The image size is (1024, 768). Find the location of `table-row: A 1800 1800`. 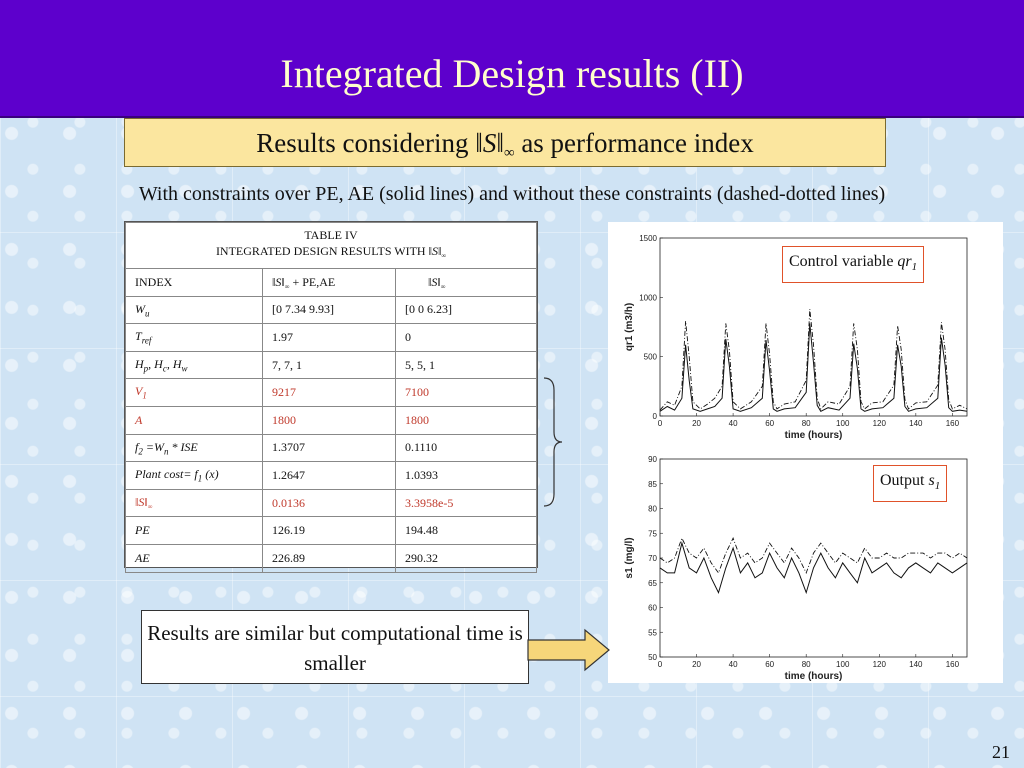

table-row: A 1800 1800 is located at coordinates (331, 420).